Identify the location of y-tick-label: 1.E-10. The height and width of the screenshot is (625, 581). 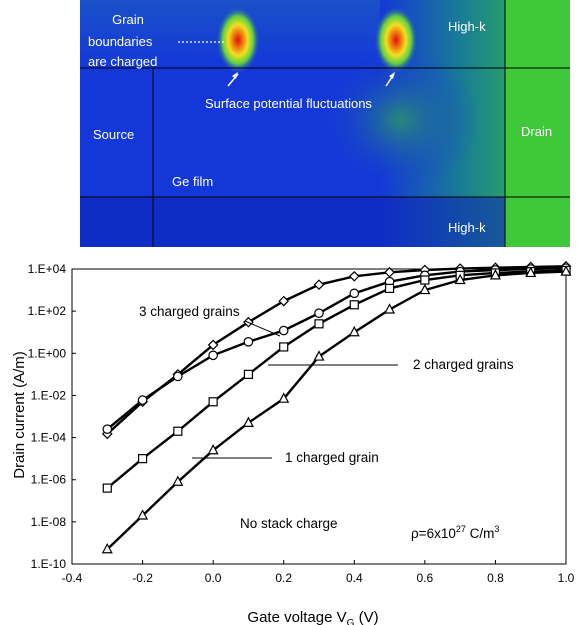
(49, 564).